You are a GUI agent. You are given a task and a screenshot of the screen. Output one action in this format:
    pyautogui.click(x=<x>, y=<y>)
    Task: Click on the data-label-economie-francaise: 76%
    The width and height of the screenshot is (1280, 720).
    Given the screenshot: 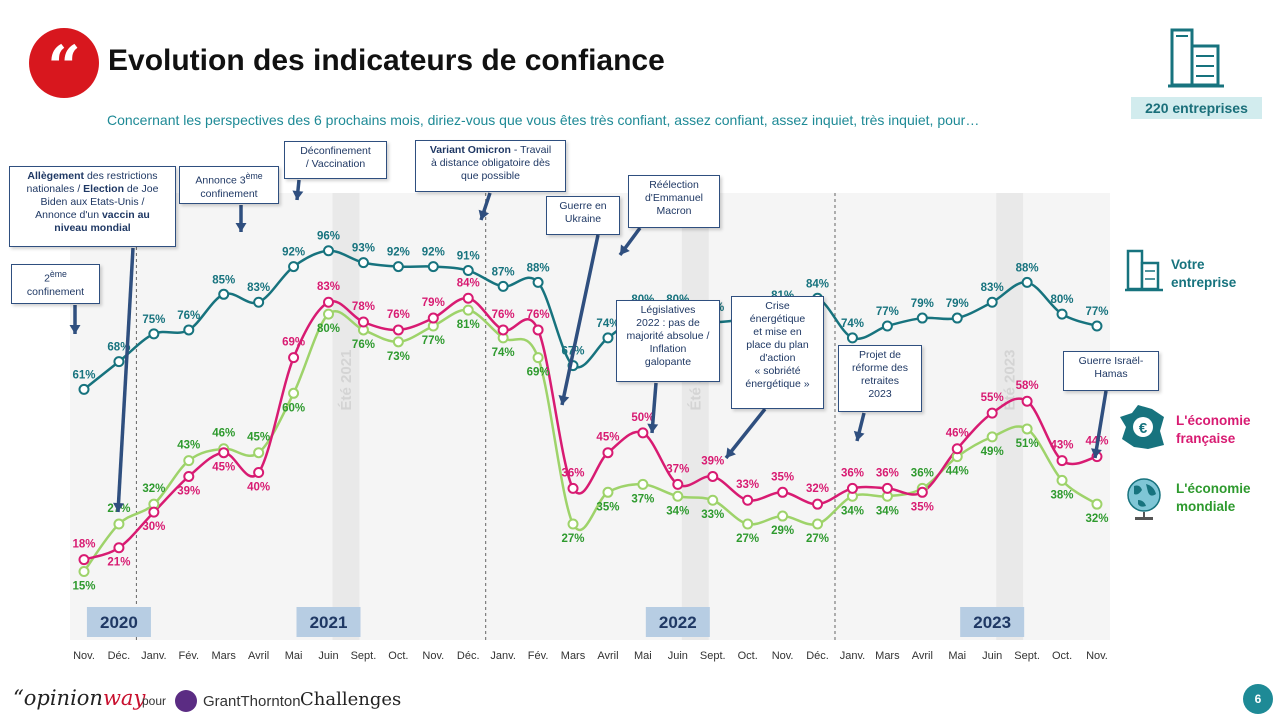 What is the action you would take?
    pyautogui.click(x=503, y=315)
    